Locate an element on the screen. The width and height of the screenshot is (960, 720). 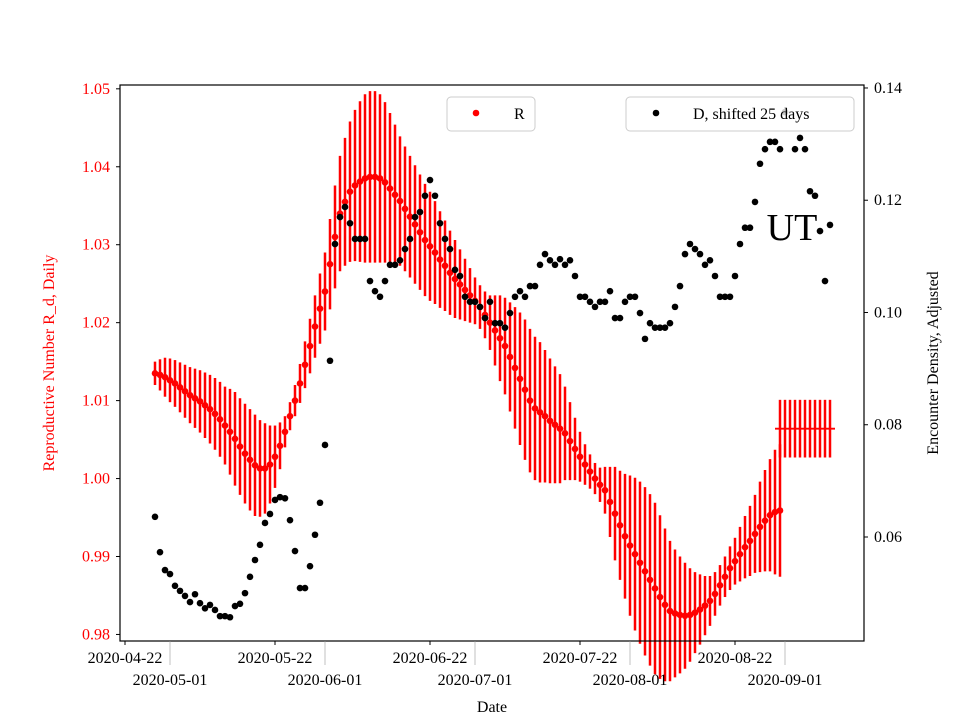
legend-r: R is located at coordinates (491, 114).